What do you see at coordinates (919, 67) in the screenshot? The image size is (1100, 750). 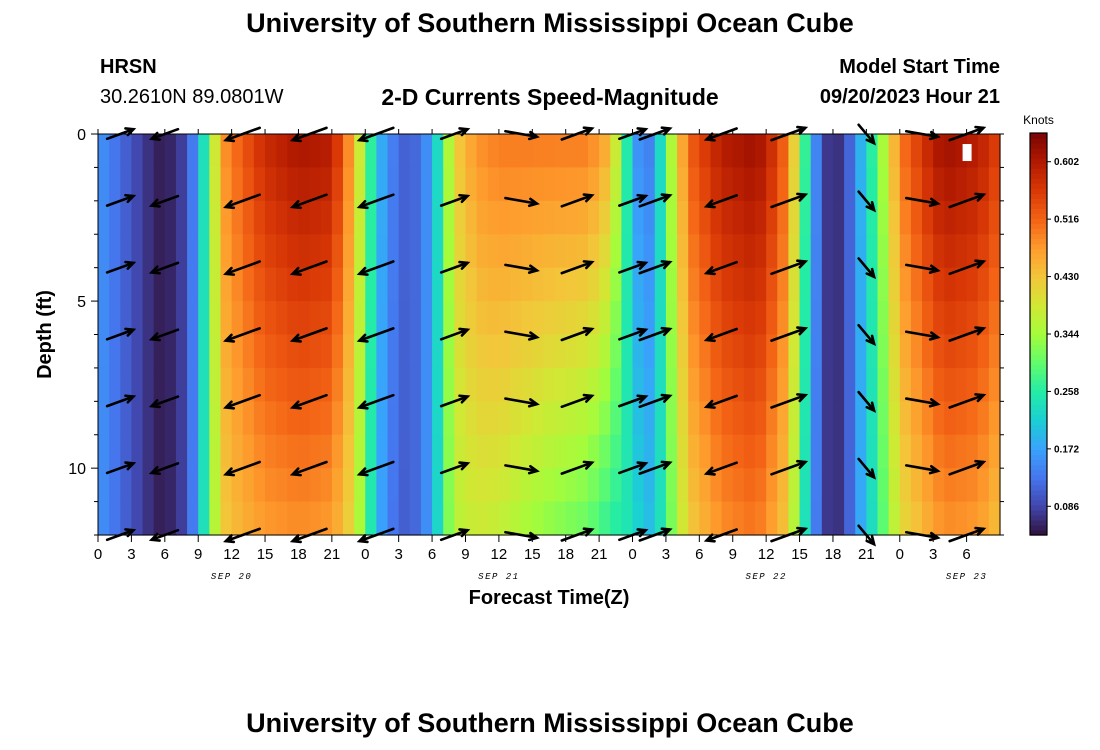 I see `model-start-label: Model Start Time` at bounding box center [919, 67].